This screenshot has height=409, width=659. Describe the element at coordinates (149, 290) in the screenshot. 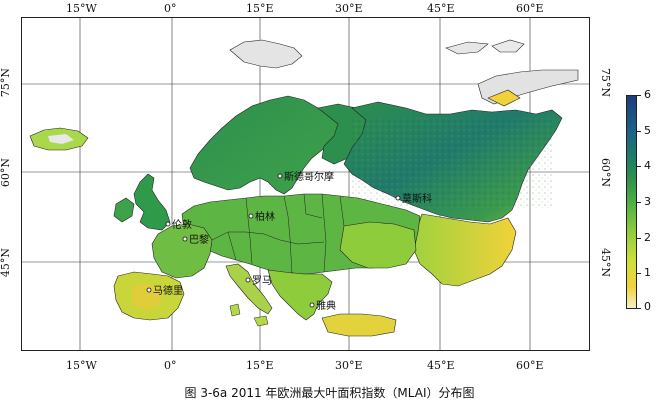

I see `city-marker-madrid` at that location.